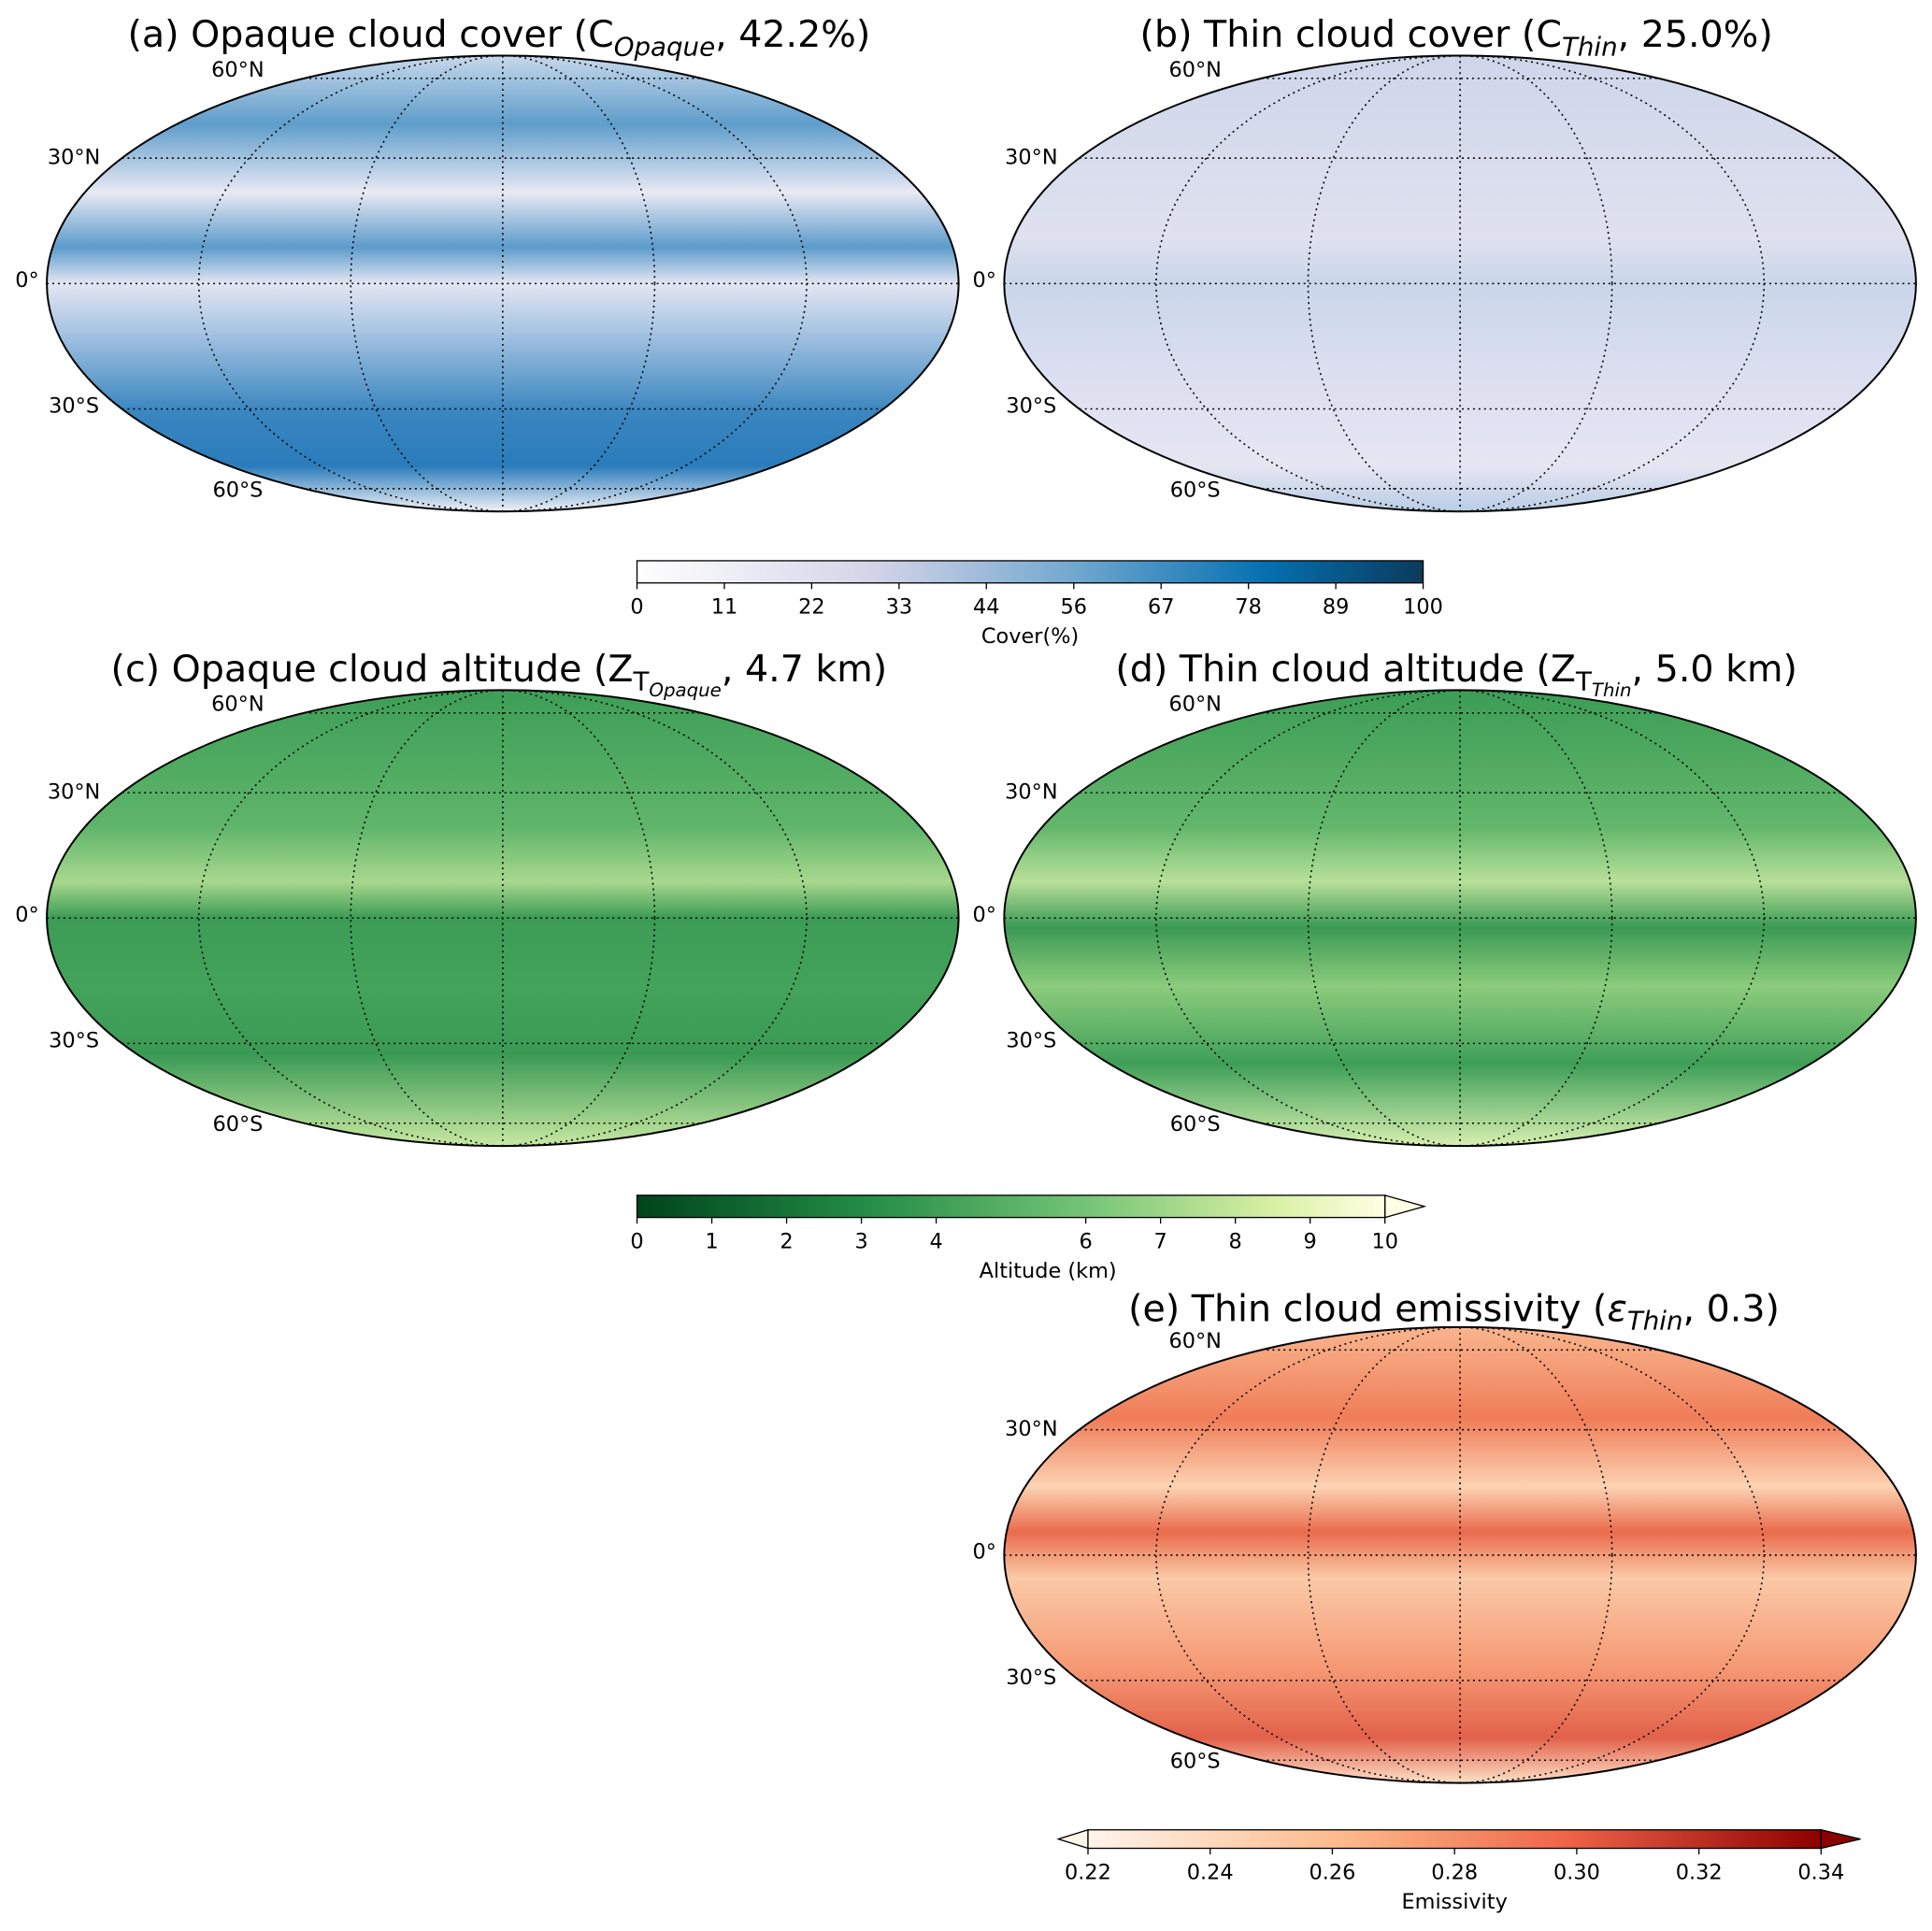  I want to click on title-part: , 0.3), so click(1731, 1308).